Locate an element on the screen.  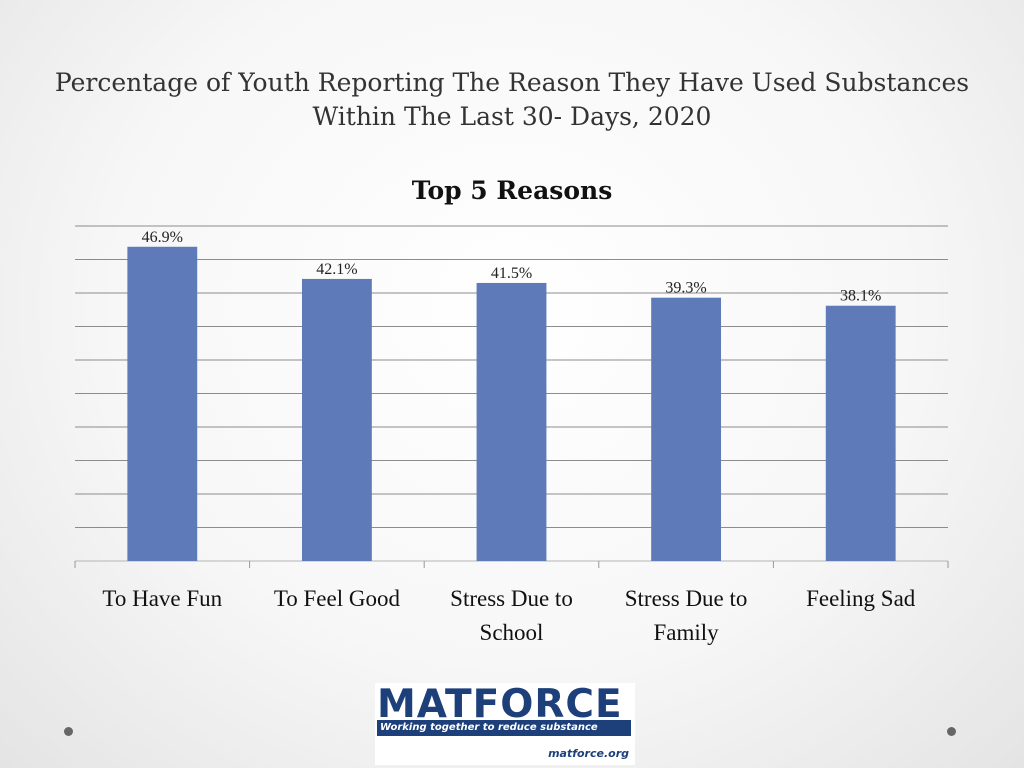
x-tick-label: To Have Fun is located at coordinates (162, 598).